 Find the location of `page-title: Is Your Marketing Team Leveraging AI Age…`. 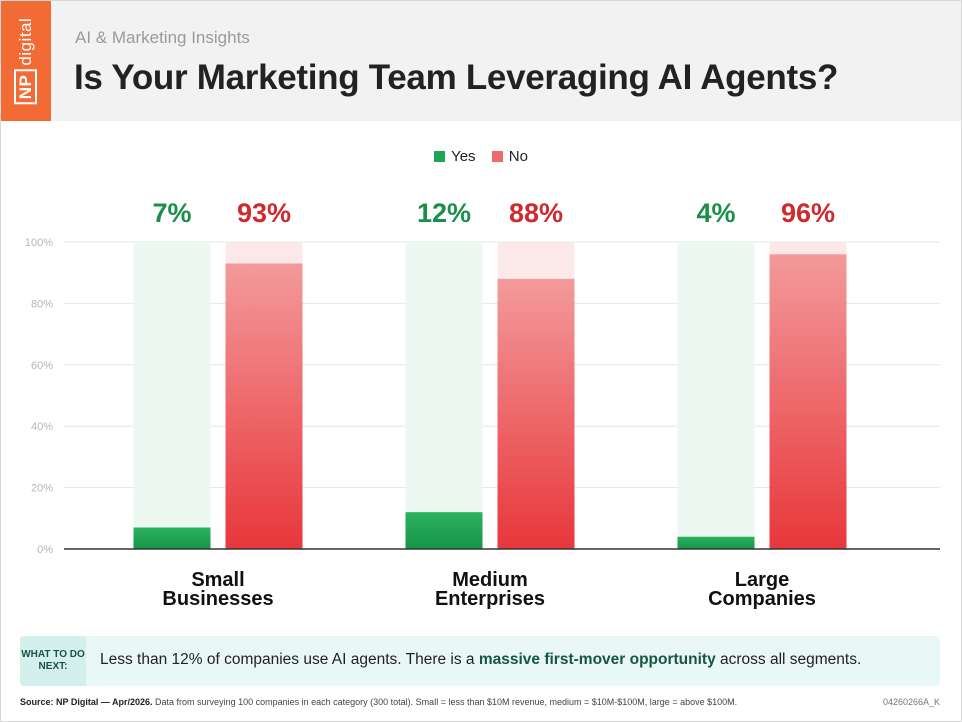

page-title: Is Your Marketing Team Leveraging AI Age… is located at coordinates (456, 77).